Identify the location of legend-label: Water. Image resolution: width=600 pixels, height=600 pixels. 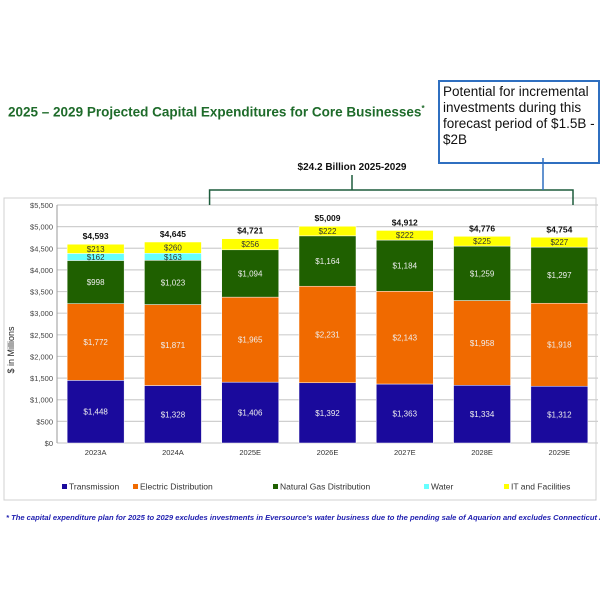
(442, 487).